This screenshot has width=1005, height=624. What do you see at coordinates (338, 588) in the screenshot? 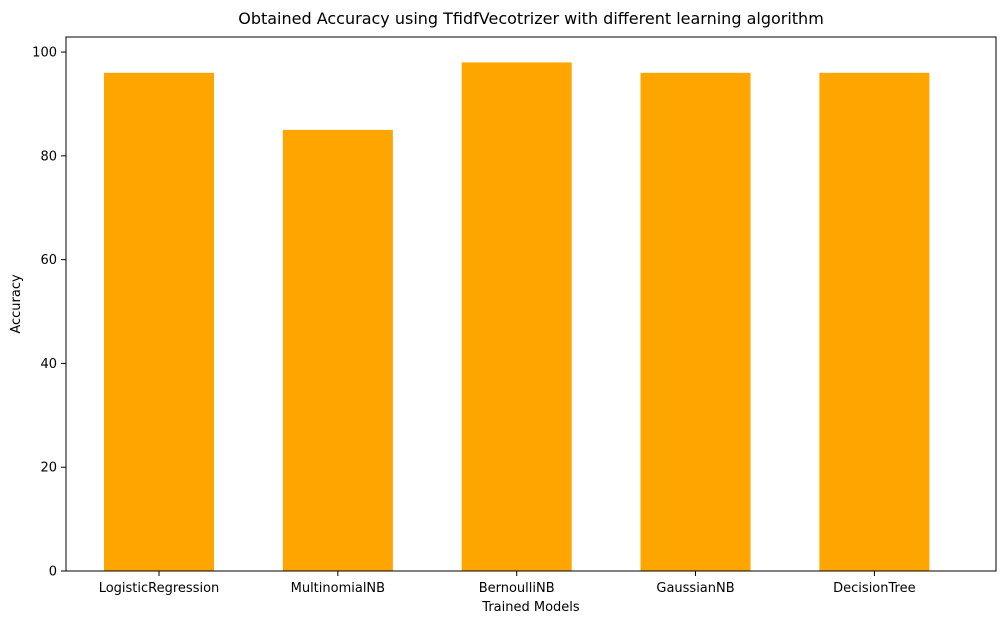
I see `x-tick-label: MultinomialNB` at bounding box center [338, 588].